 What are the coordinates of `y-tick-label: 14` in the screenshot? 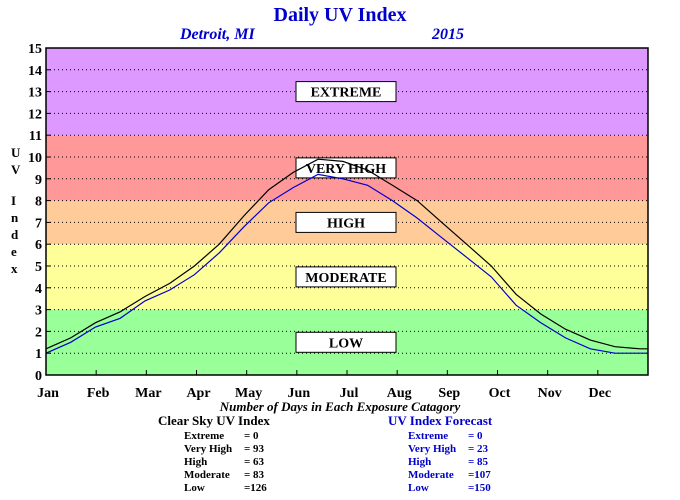 It's located at (35, 71).